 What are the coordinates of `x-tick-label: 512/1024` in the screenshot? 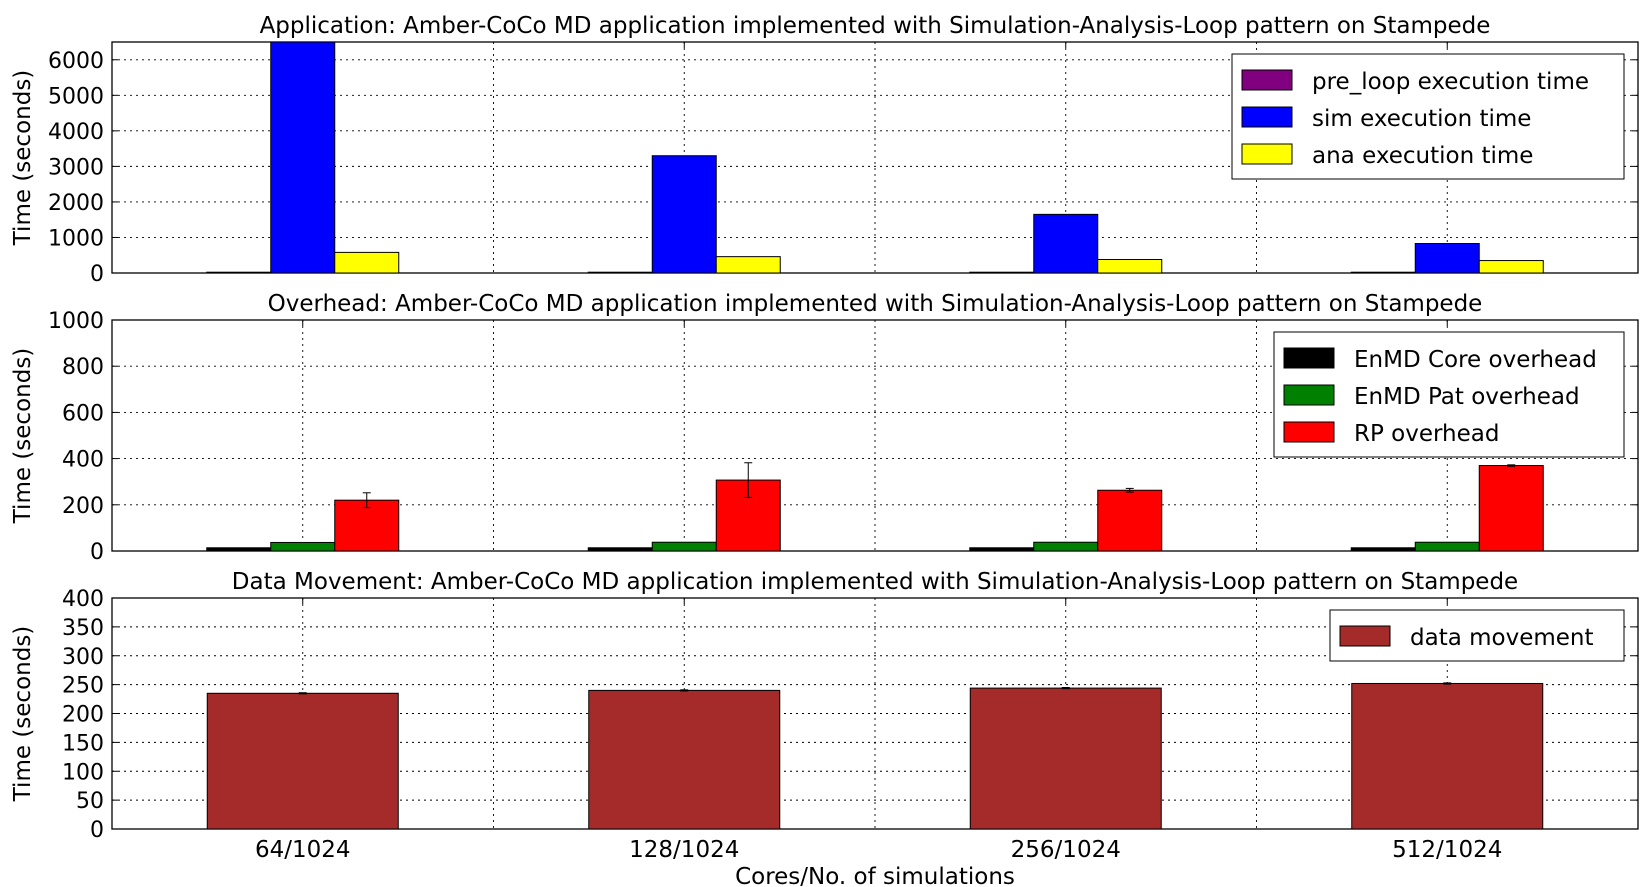 It's located at (1447, 850).